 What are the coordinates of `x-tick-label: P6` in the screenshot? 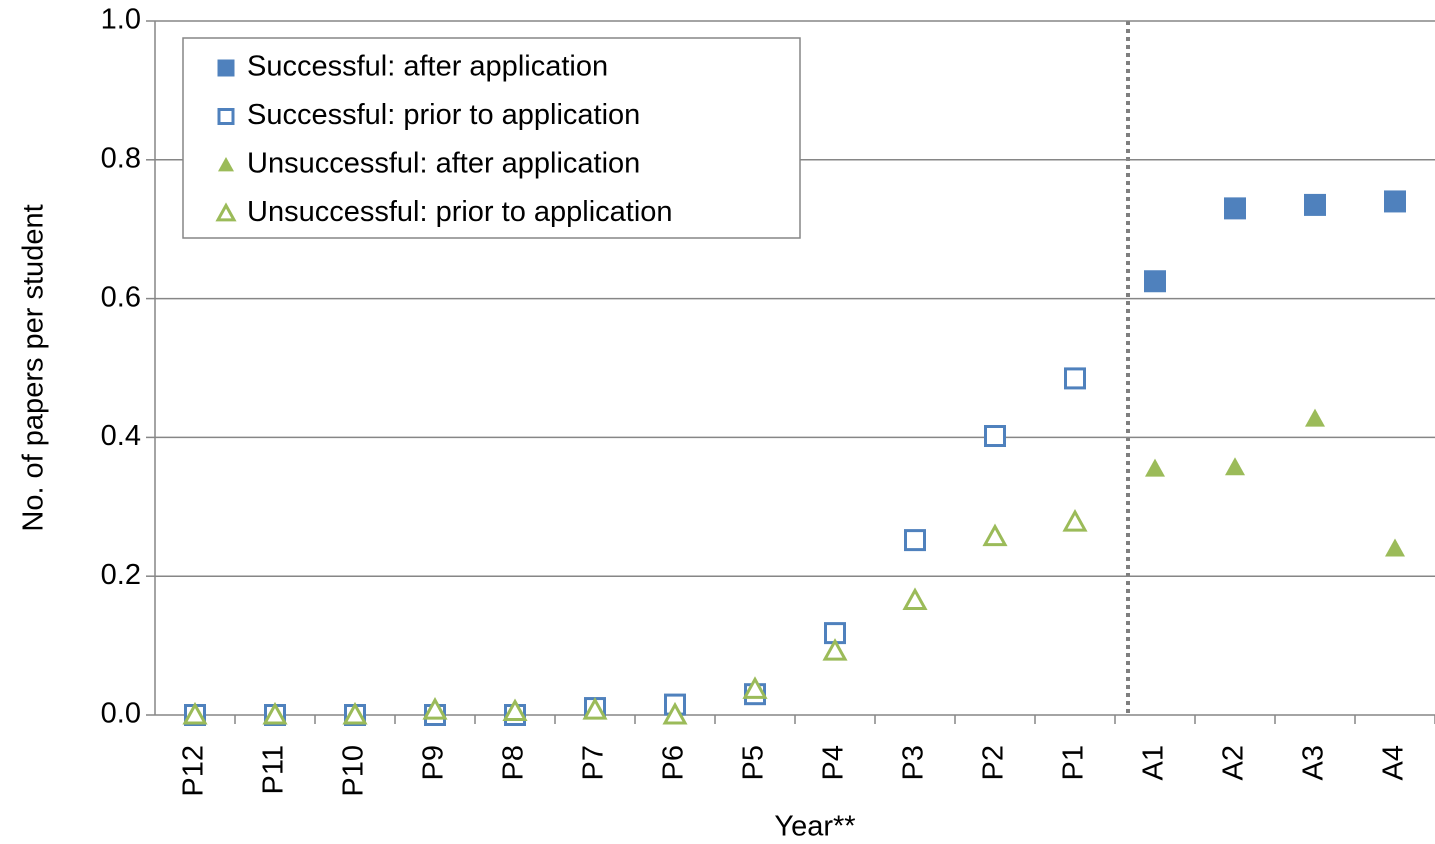 It's located at (674, 762).